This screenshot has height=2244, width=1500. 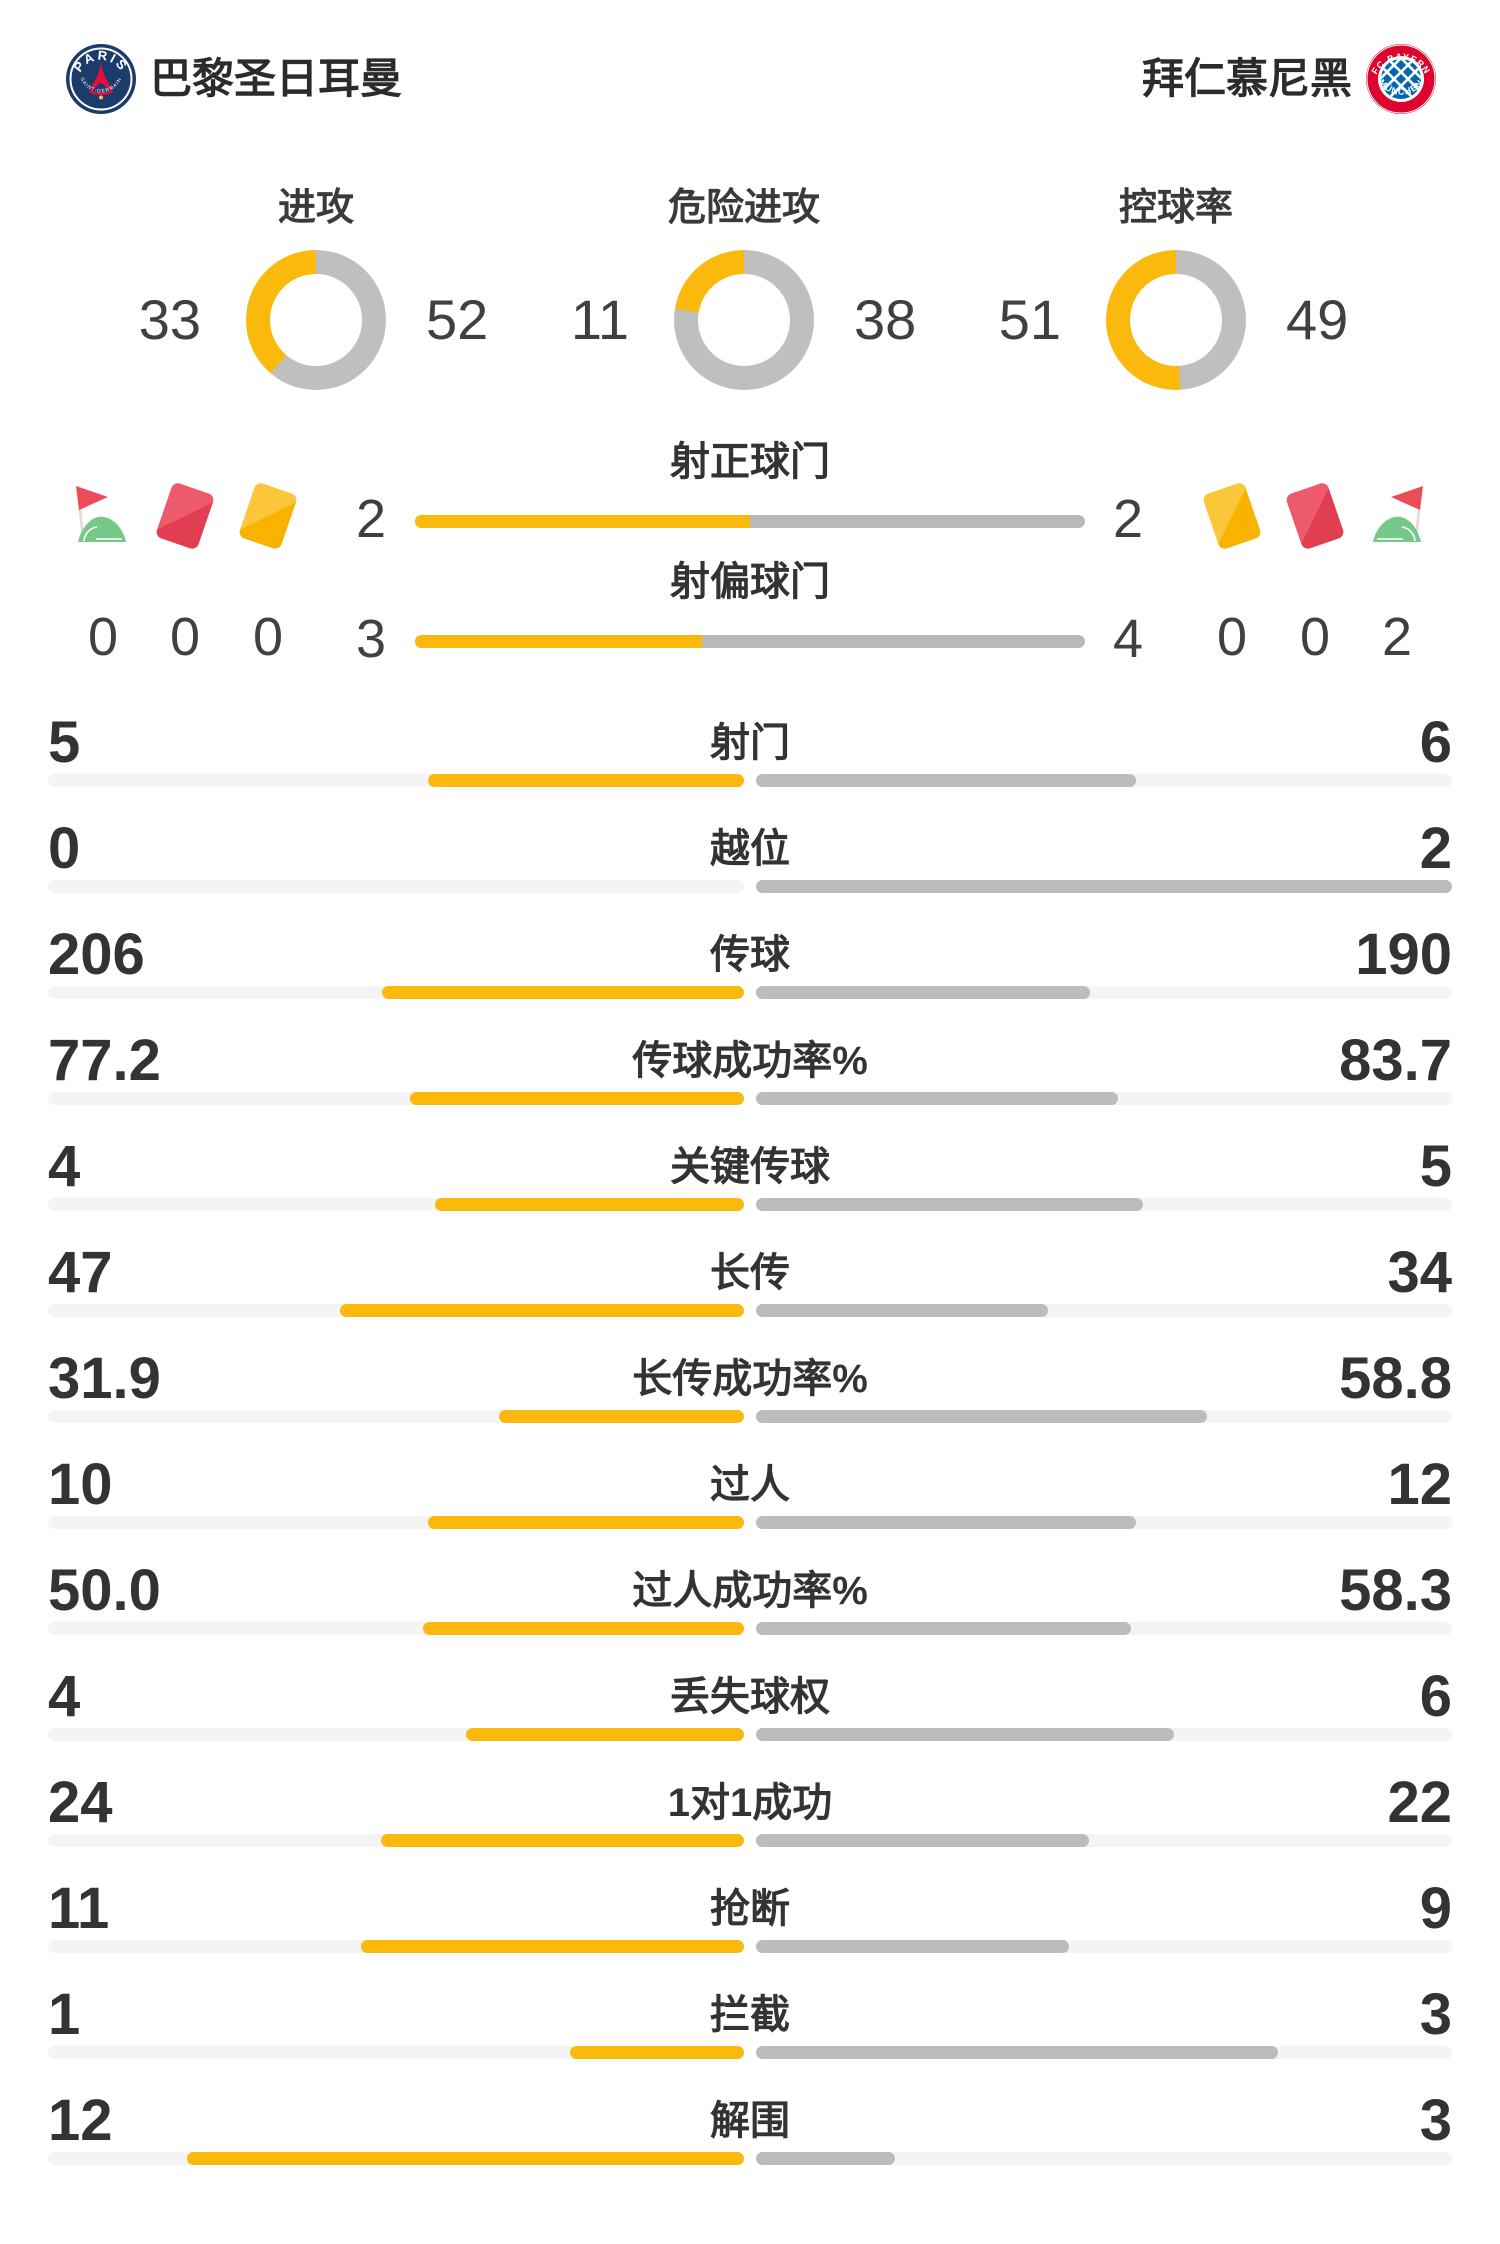 What do you see at coordinates (80, 1802) in the screenshot?
I see `home-stat-value: 24` at bounding box center [80, 1802].